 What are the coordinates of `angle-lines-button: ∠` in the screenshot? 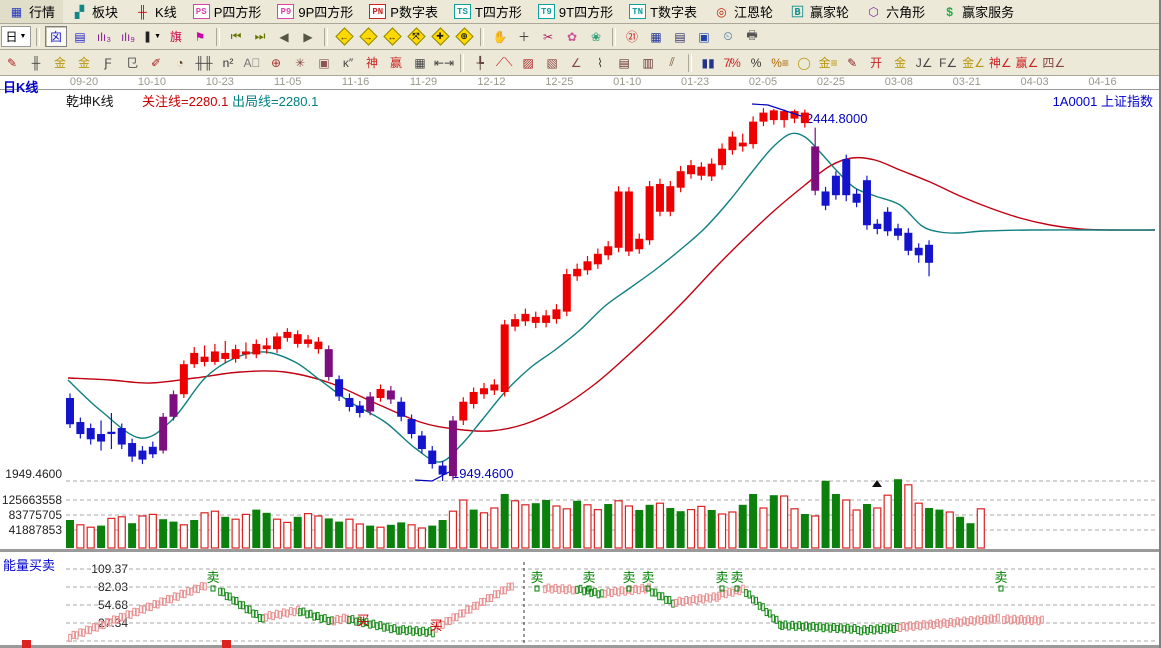 It's located at (576, 62).